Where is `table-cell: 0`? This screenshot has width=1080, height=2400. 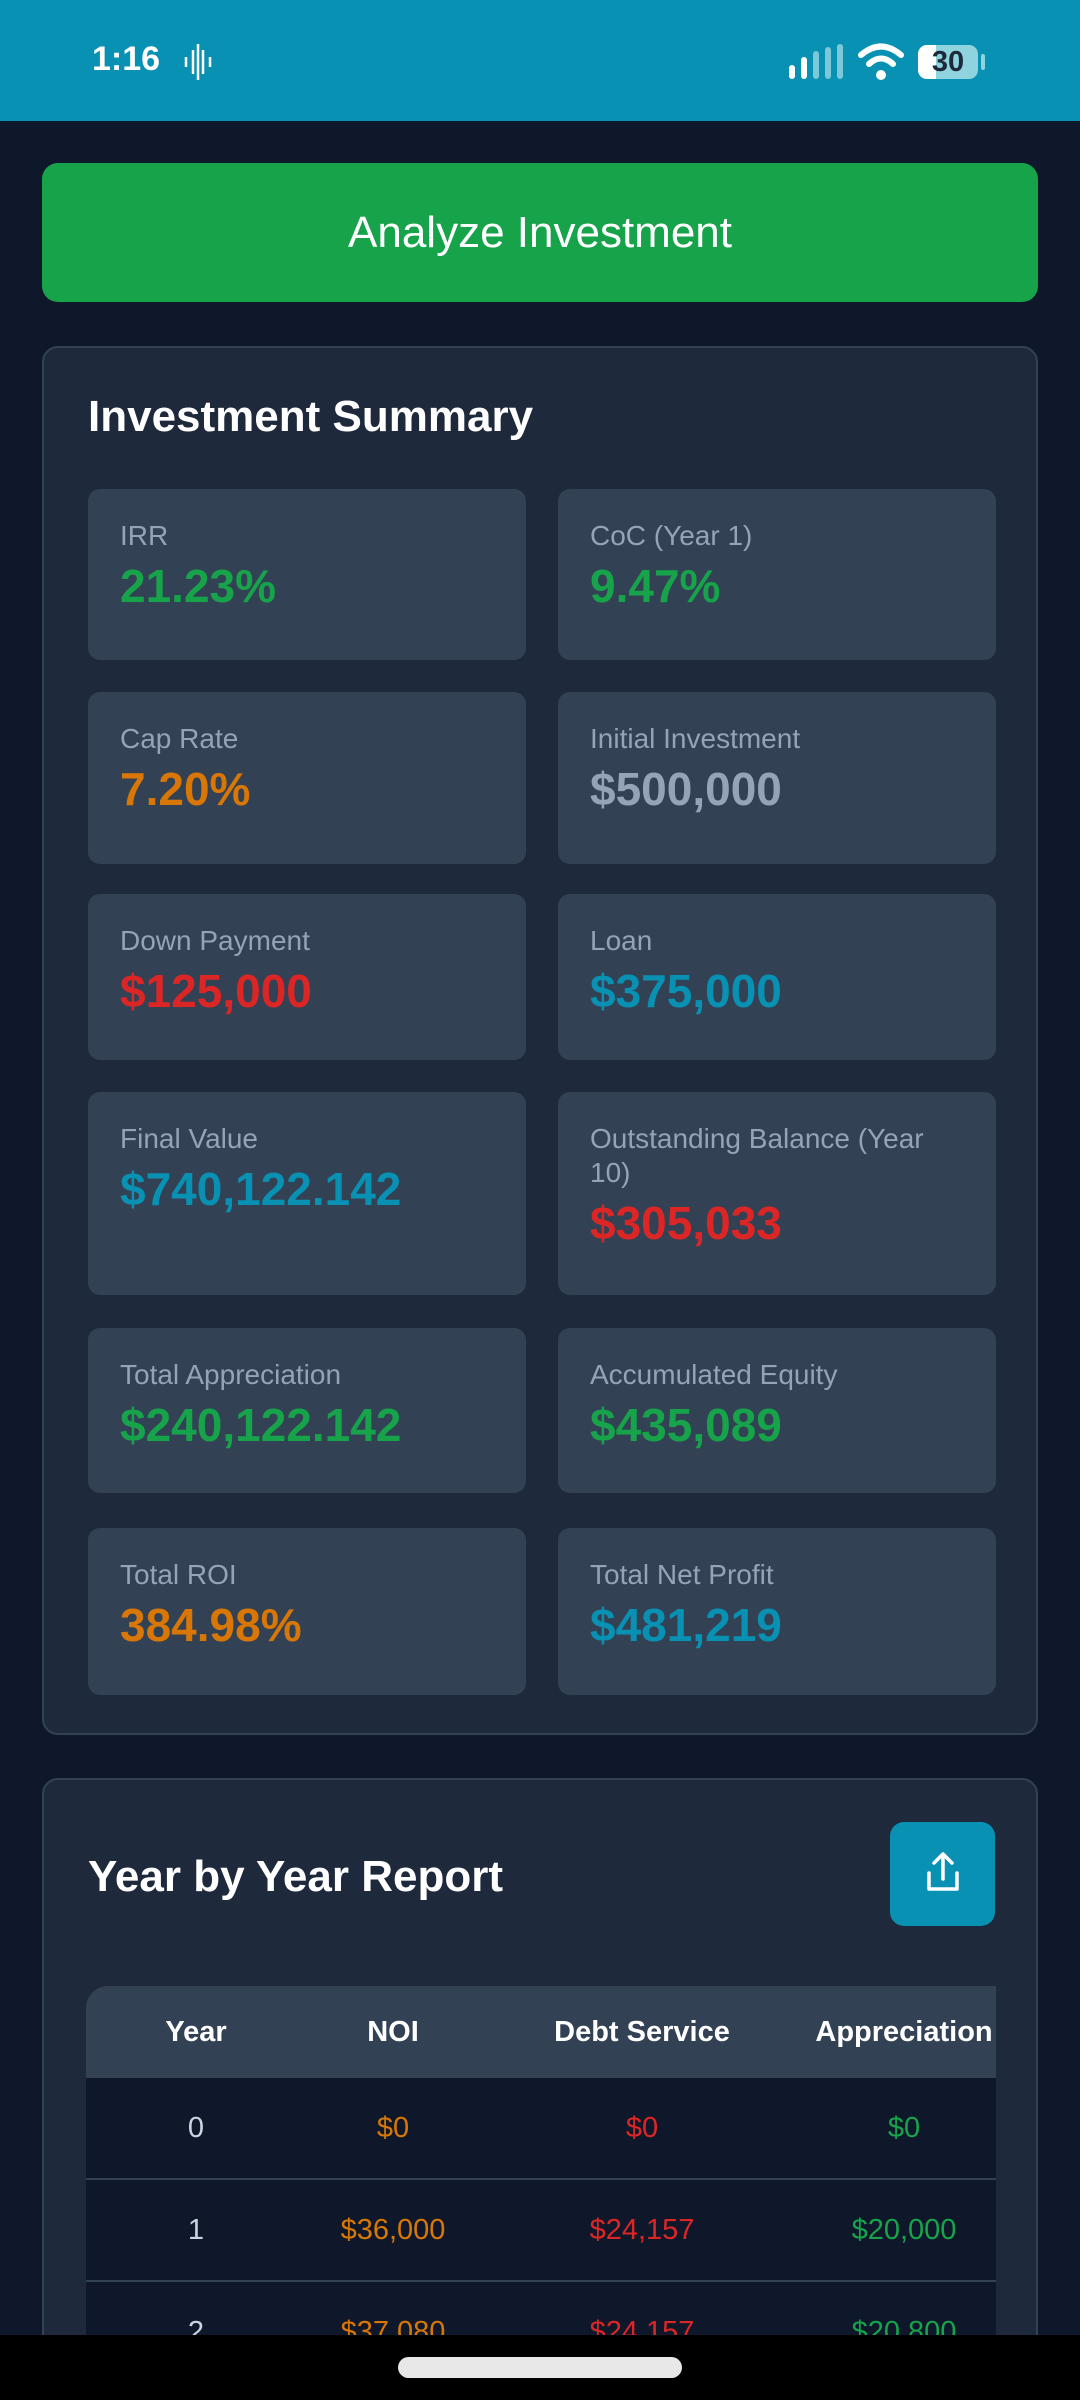 table-cell: 0 is located at coordinates (196, 2127).